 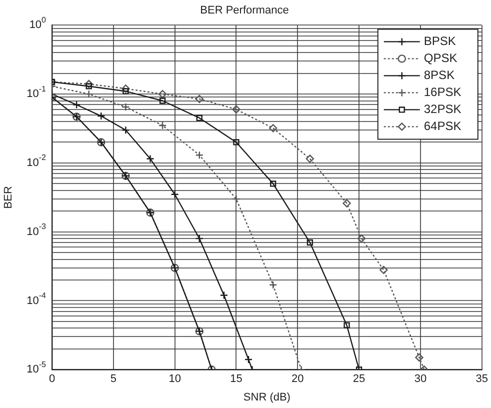 I want to click on x-tick-label: 5, so click(x=113, y=379).